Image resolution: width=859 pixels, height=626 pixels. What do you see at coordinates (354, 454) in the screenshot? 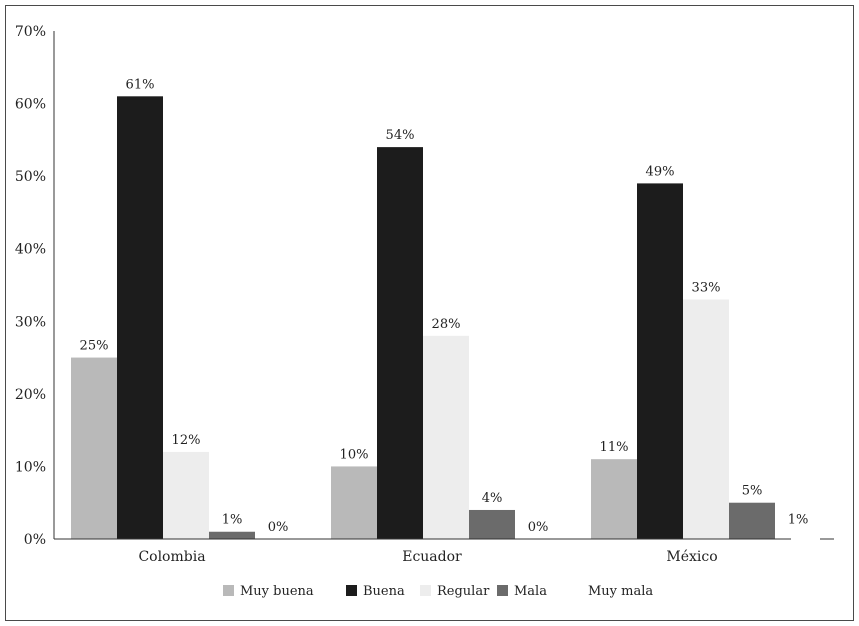
I see `data-label: 10%` at bounding box center [354, 454].